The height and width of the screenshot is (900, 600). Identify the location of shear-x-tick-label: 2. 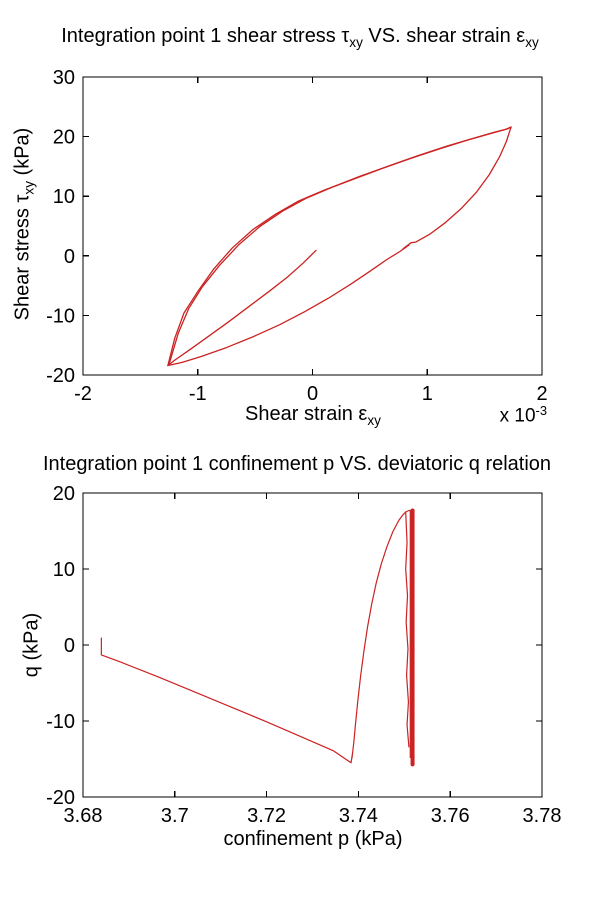
(541, 394).